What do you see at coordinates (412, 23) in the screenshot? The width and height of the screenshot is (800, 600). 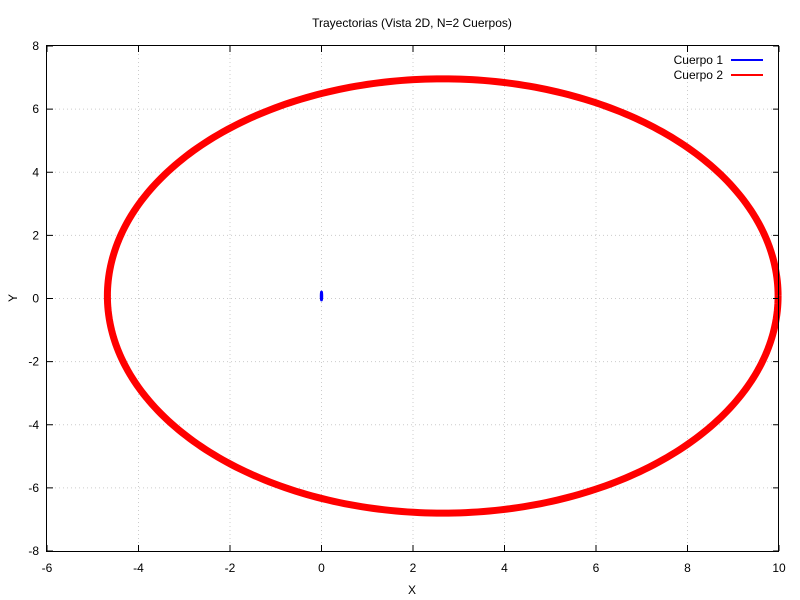 I see `chart-title: Trayectorias (Vista 2D, N=2 Cuerpos)` at bounding box center [412, 23].